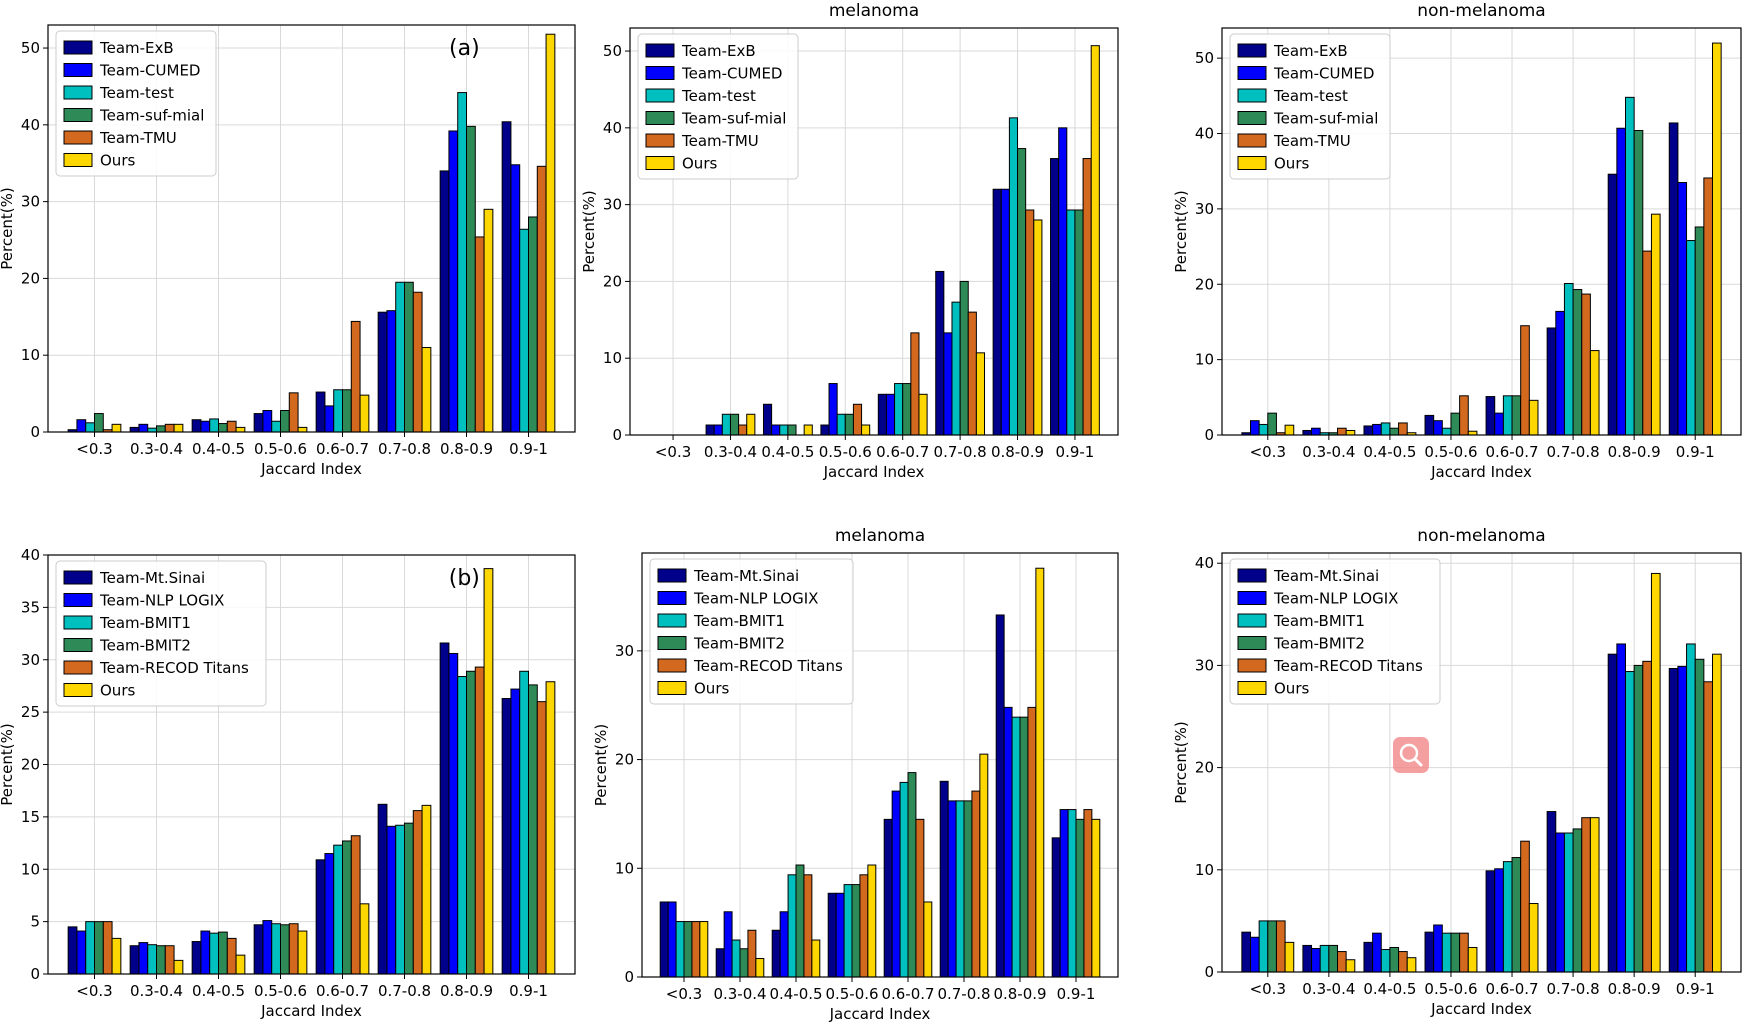 The image size is (1756, 1035). I want to click on legend-label: Team-CUMED, so click(149, 71).